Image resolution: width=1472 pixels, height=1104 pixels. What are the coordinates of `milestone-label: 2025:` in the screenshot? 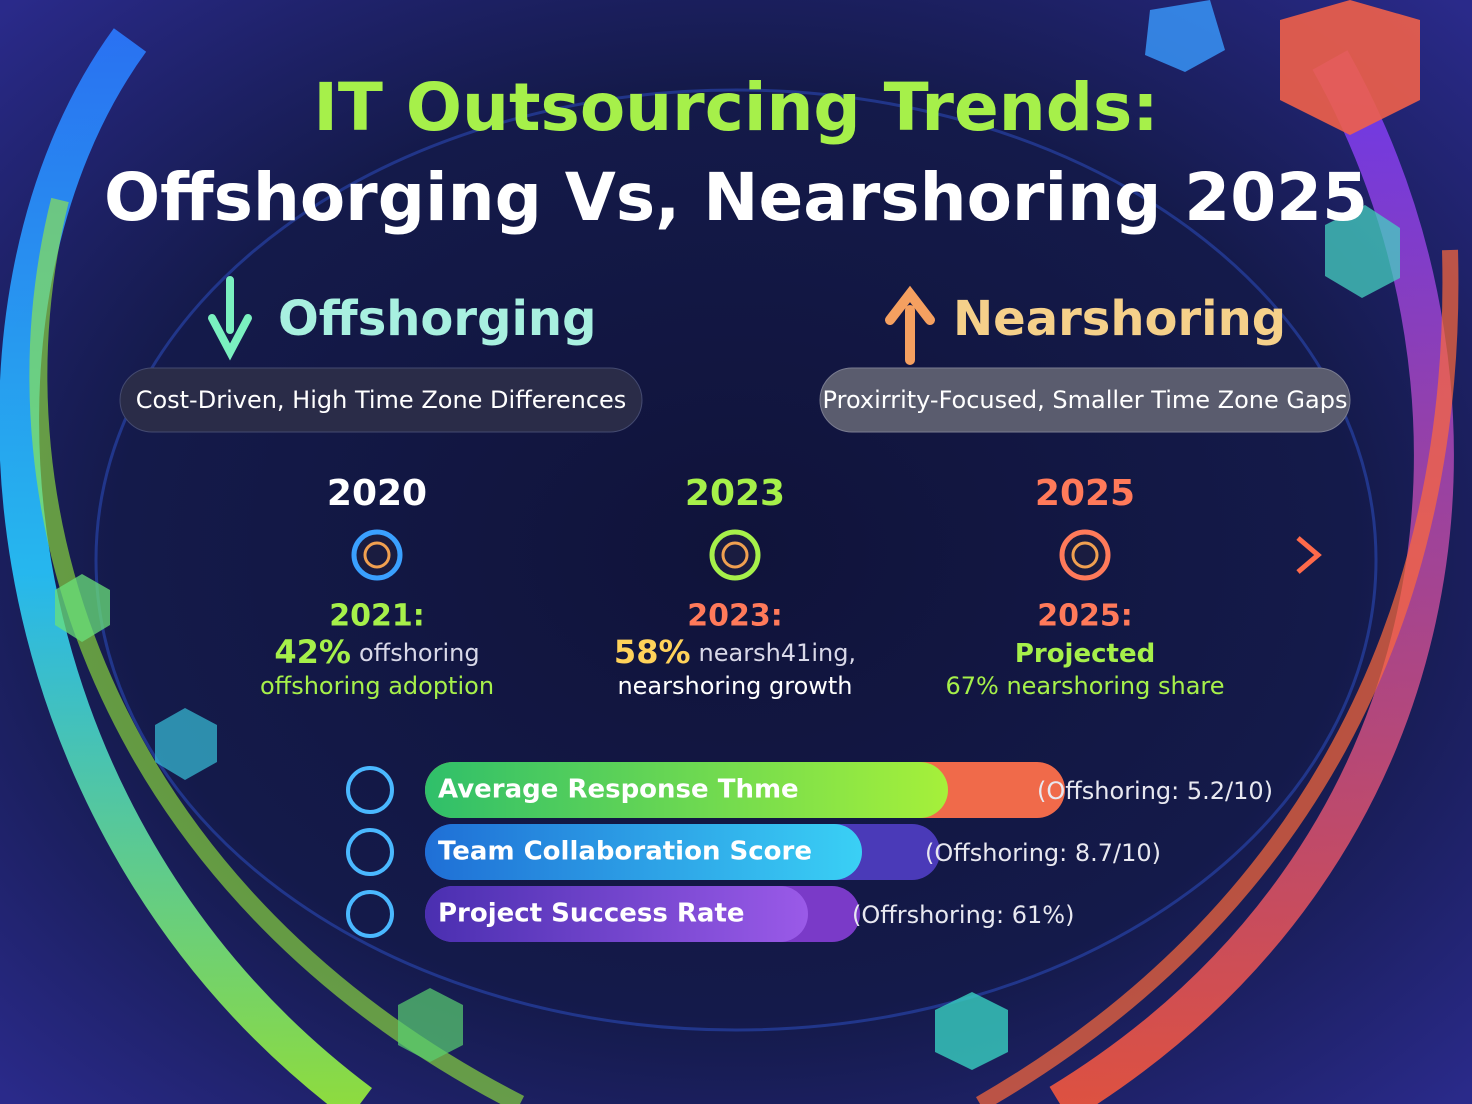 It's located at (1085, 616).